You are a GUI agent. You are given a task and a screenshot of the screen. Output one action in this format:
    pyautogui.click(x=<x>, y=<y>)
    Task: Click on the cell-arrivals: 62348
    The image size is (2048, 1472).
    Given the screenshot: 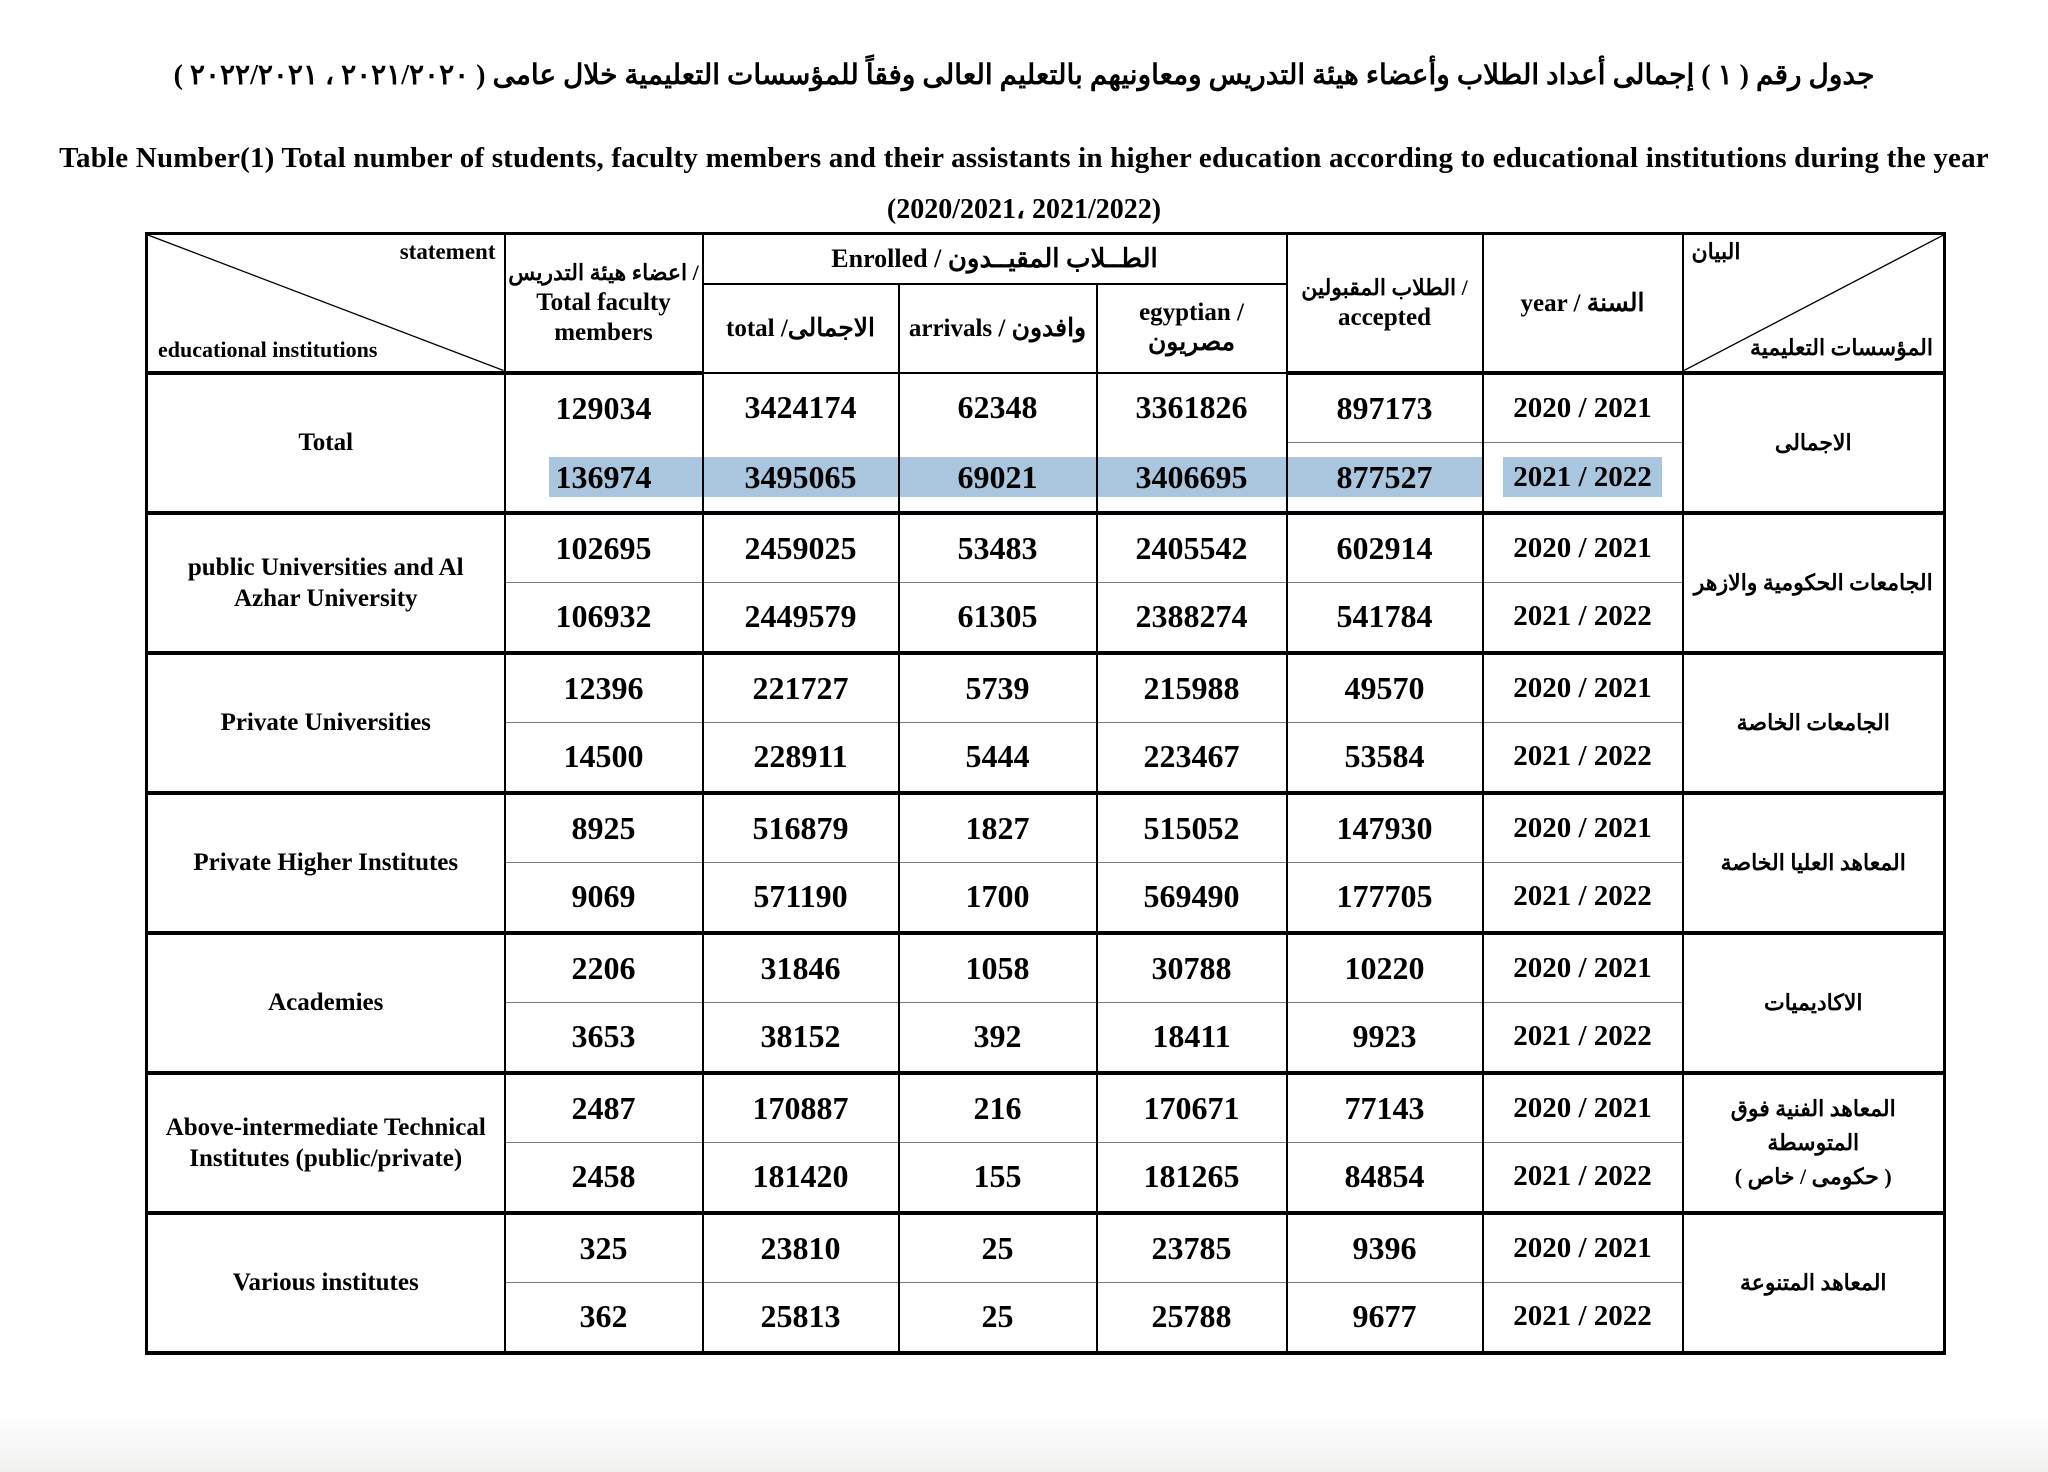 What is the action you would take?
    pyautogui.click(x=997, y=407)
    